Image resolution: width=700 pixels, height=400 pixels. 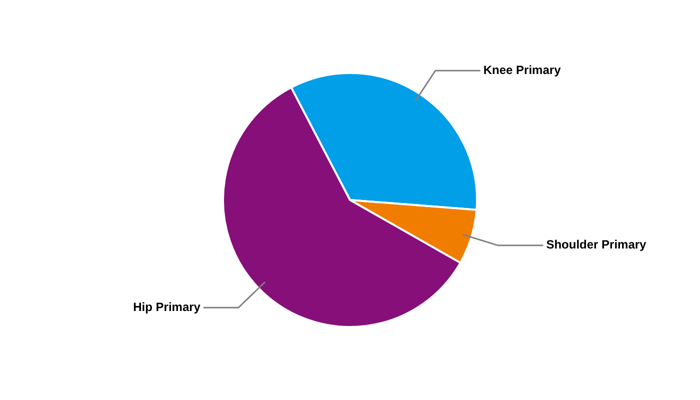 What do you see at coordinates (596, 245) in the screenshot?
I see `slice-label: Shoulder Primary` at bounding box center [596, 245].